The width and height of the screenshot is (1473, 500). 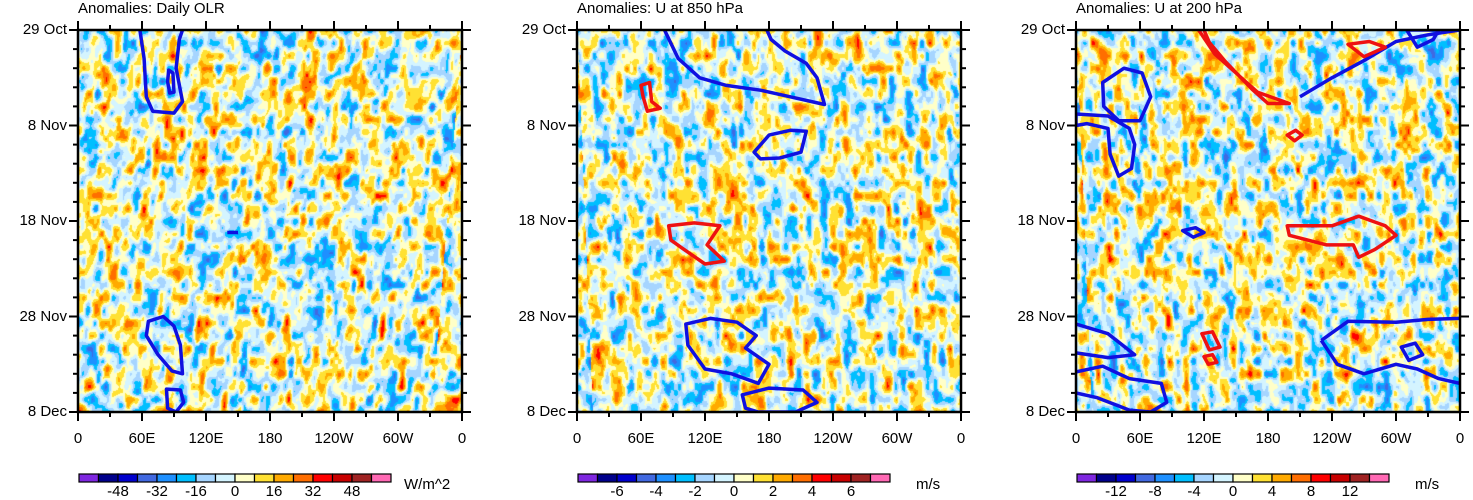 What do you see at coordinates (188, 221) in the screenshot?
I see `contours` at bounding box center [188, 221].